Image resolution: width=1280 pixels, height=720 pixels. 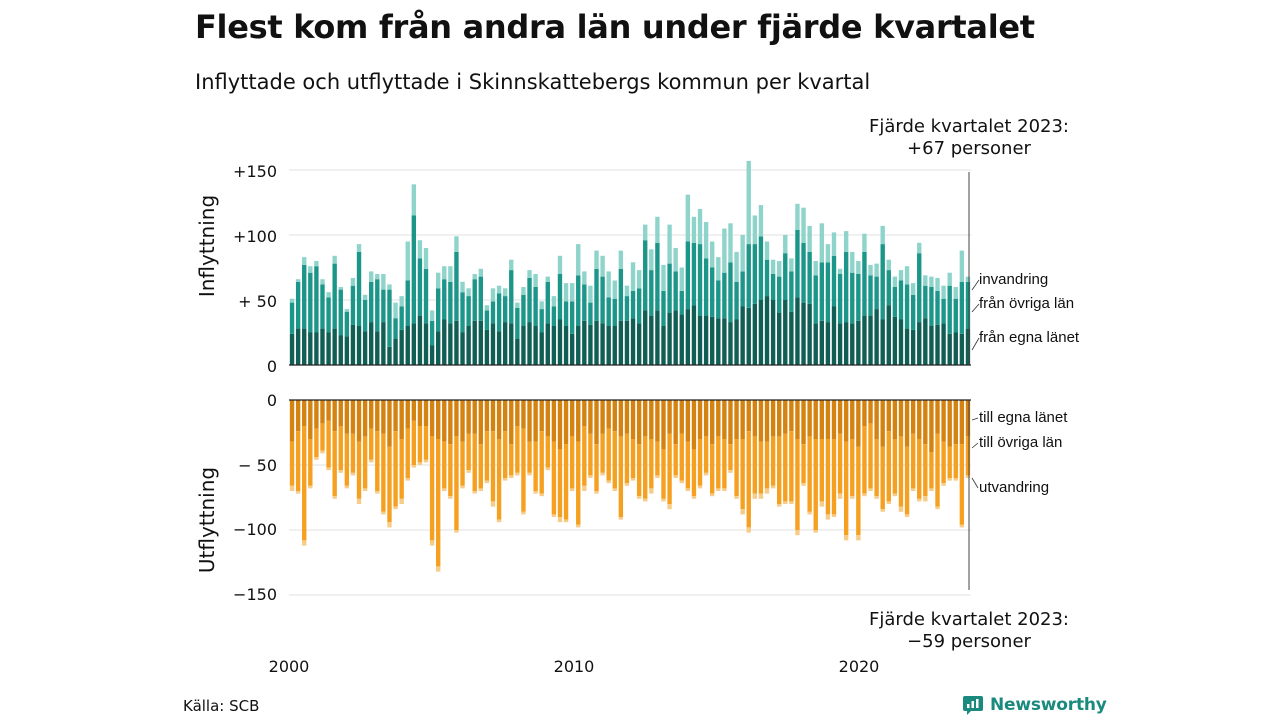 What do you see at coordinates (1013, 279) in the screenshot?
I see `series-label-invandring: invandring` at bounding box center [1013, 279].